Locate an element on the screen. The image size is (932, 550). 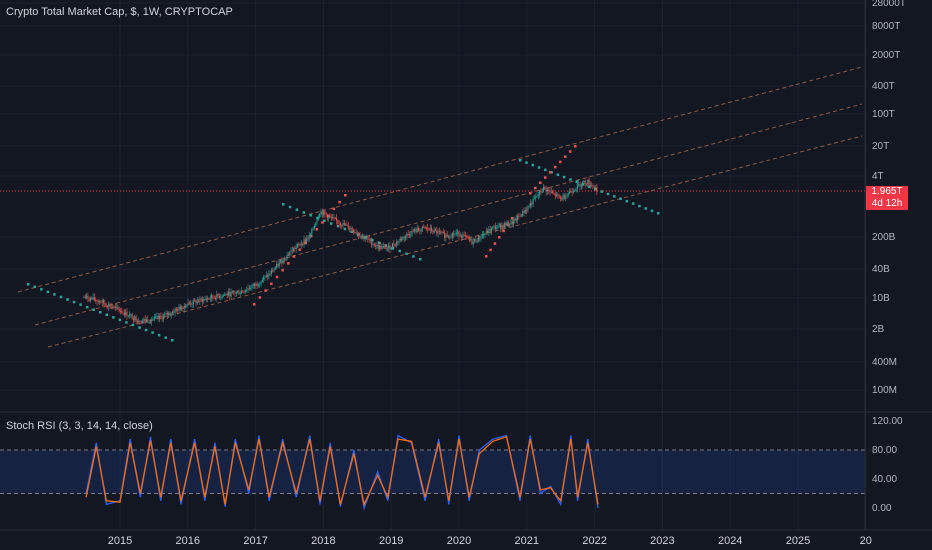
stoch-tick-label: 40.00 is located at coordinates (884, 479).